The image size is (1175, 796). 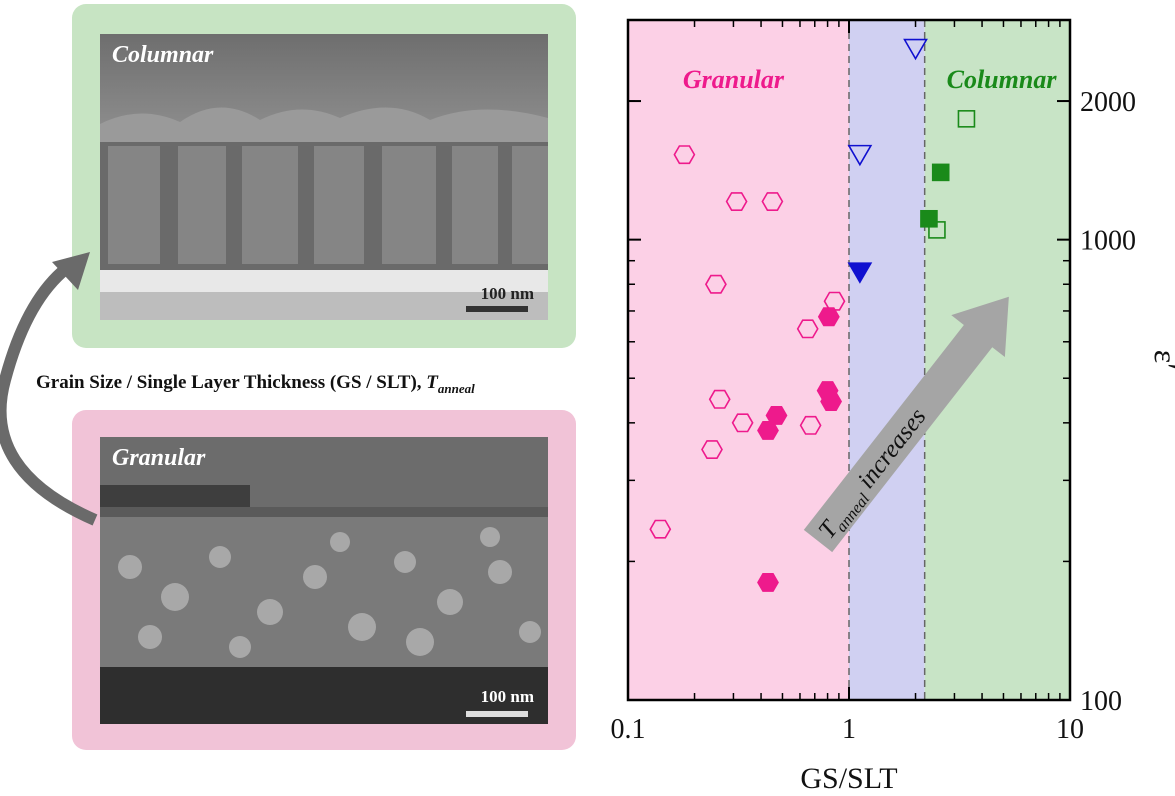 What do you see at coordinates (849, 729) in the screenshot?
I see `x-tick-label: 1` at bounding box center [849, 729].